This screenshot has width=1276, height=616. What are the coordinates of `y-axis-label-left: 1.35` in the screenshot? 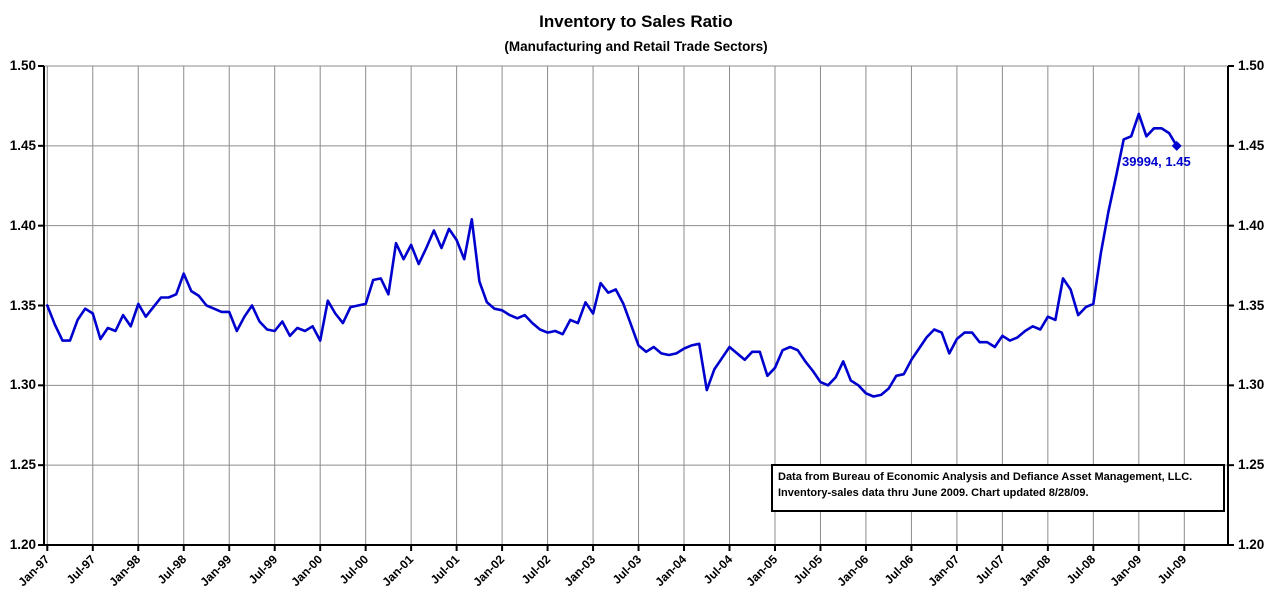 It's located at (22, 305).